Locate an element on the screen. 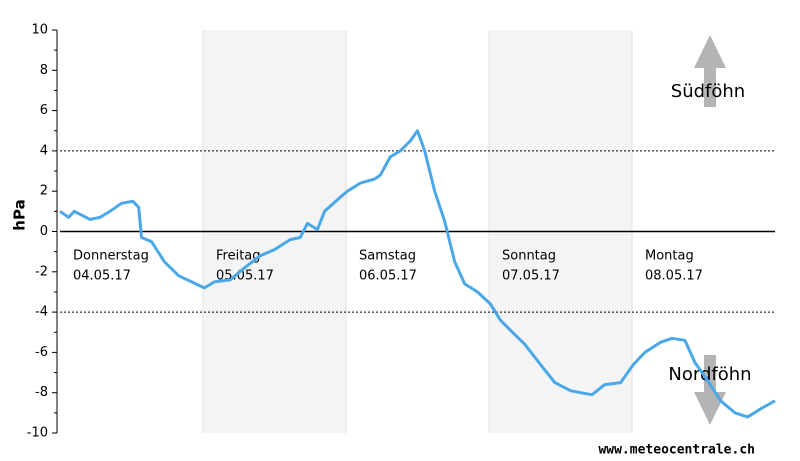 The width and height of the screenshot is (800, 461). y-axis-label: hPa is located at coordinates (20, 214).